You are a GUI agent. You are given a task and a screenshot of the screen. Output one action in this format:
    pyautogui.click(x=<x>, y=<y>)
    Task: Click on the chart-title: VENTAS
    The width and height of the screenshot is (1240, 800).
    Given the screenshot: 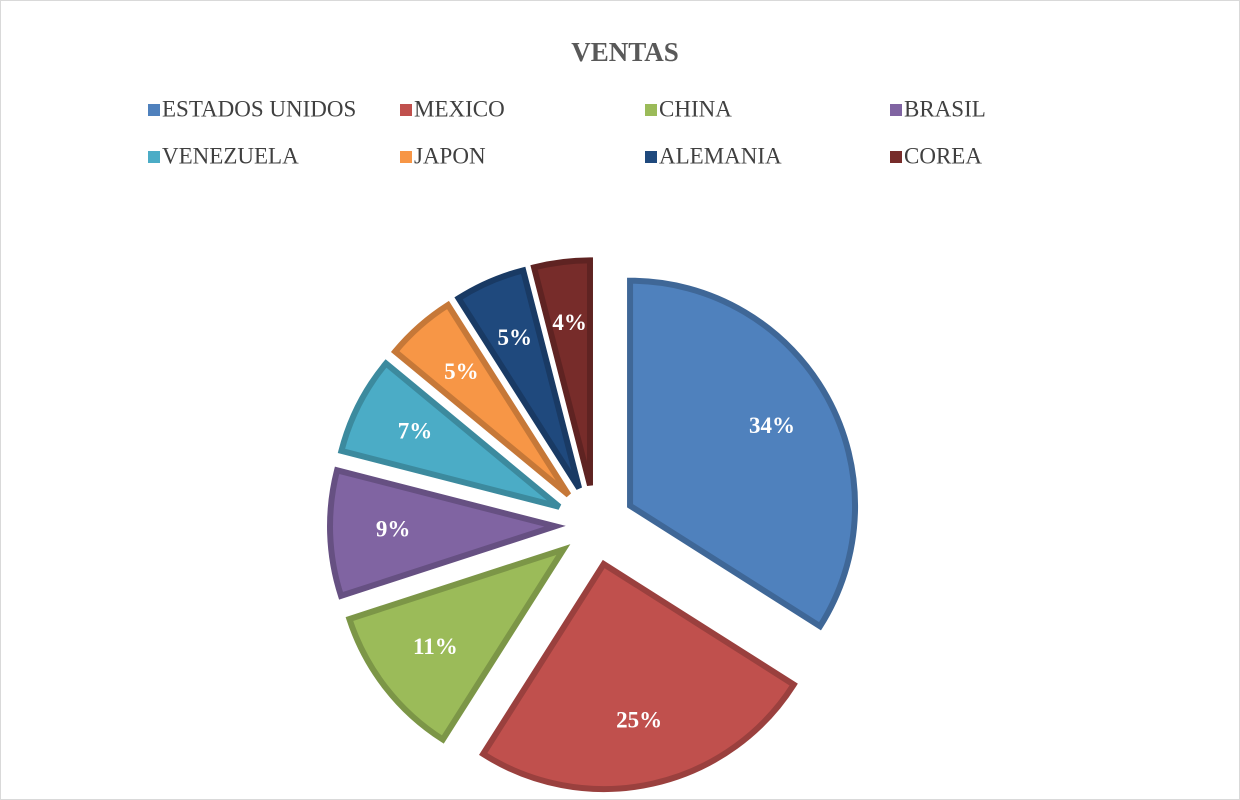 What is the action you would take?
    pyautogui.click(x=625, y=52)
    